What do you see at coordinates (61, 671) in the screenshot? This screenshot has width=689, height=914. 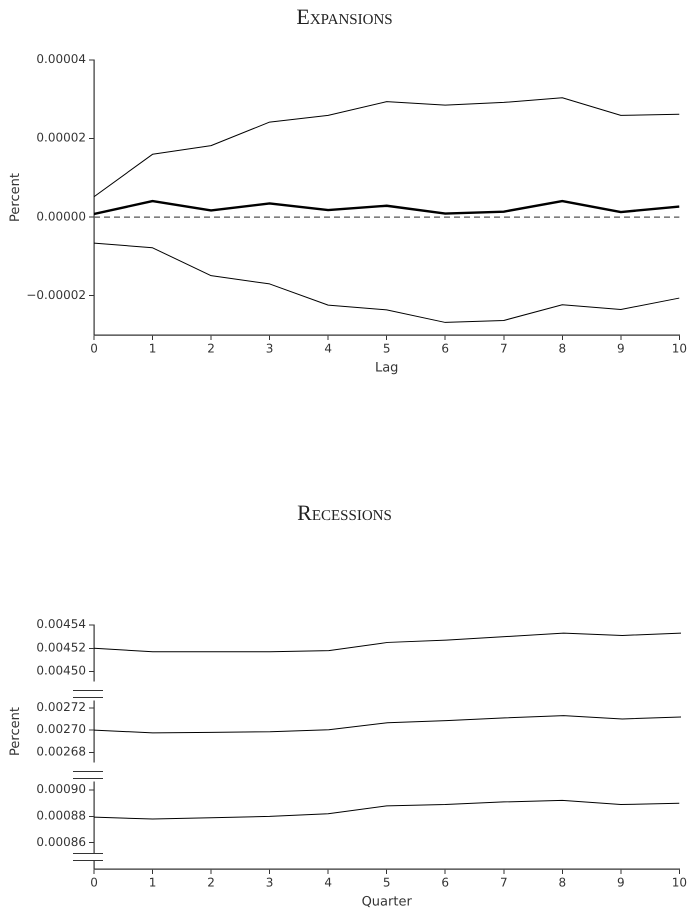 I see `y-tick-label: 0.00450` at bounding box center [61, 671].